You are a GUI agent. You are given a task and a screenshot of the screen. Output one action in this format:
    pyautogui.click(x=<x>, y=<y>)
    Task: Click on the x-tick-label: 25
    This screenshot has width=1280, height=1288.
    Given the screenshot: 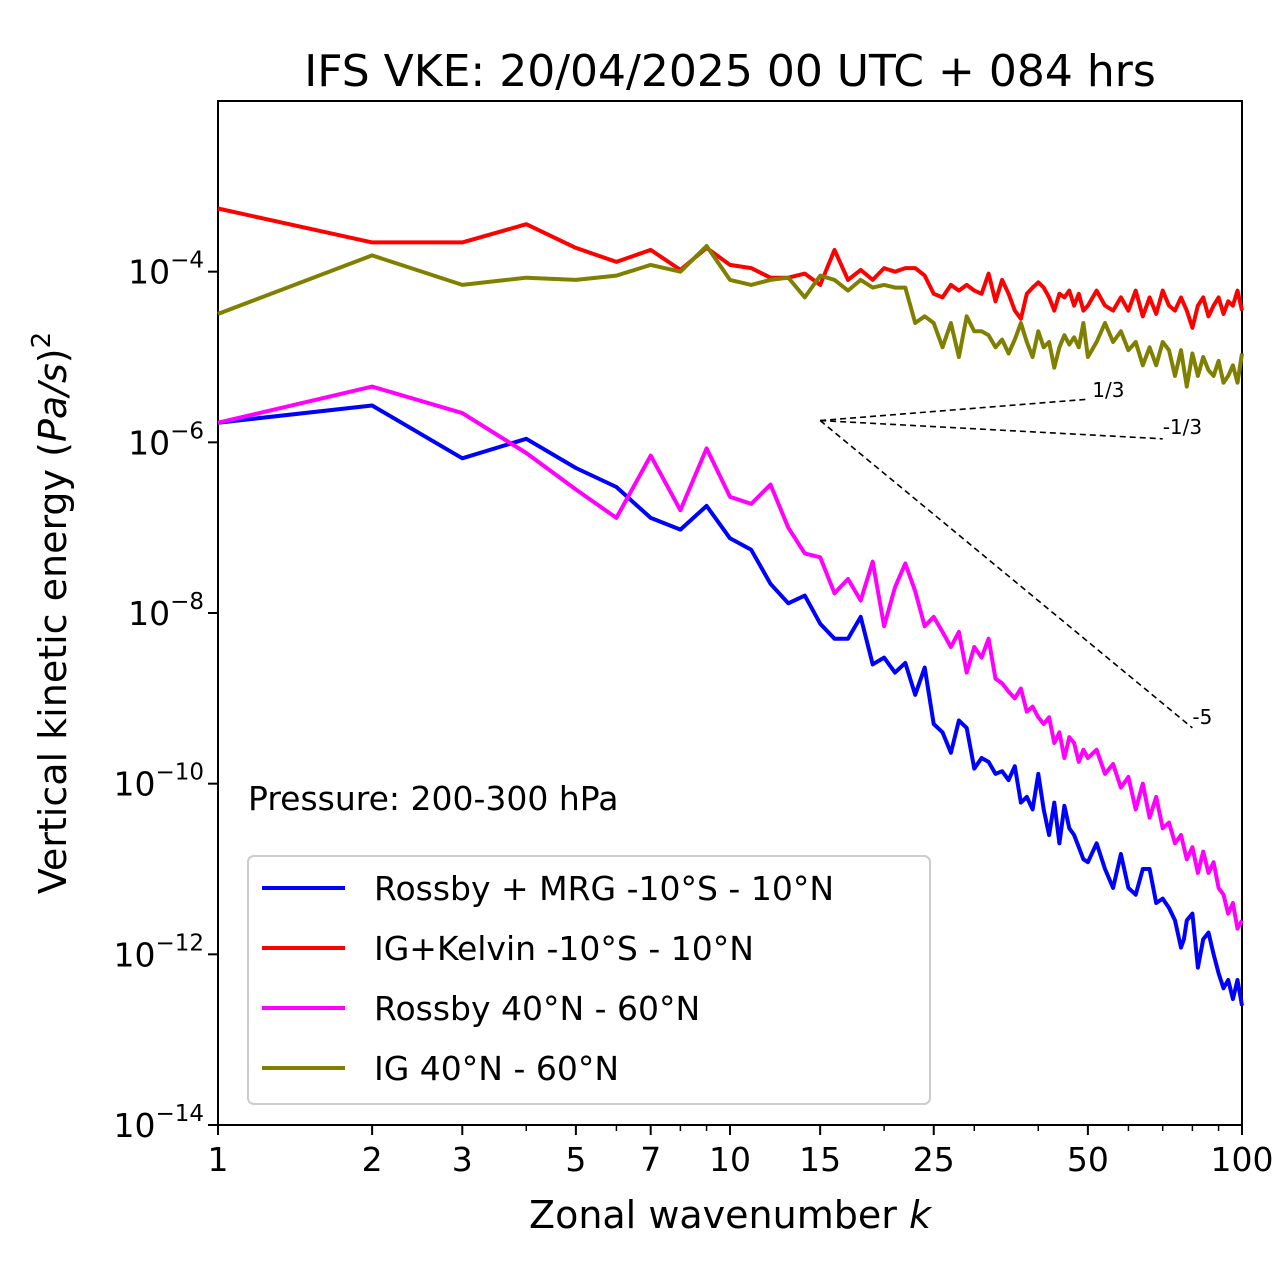 What is the action you would take?
    pyautogui.click(x=934, y=1159)
    